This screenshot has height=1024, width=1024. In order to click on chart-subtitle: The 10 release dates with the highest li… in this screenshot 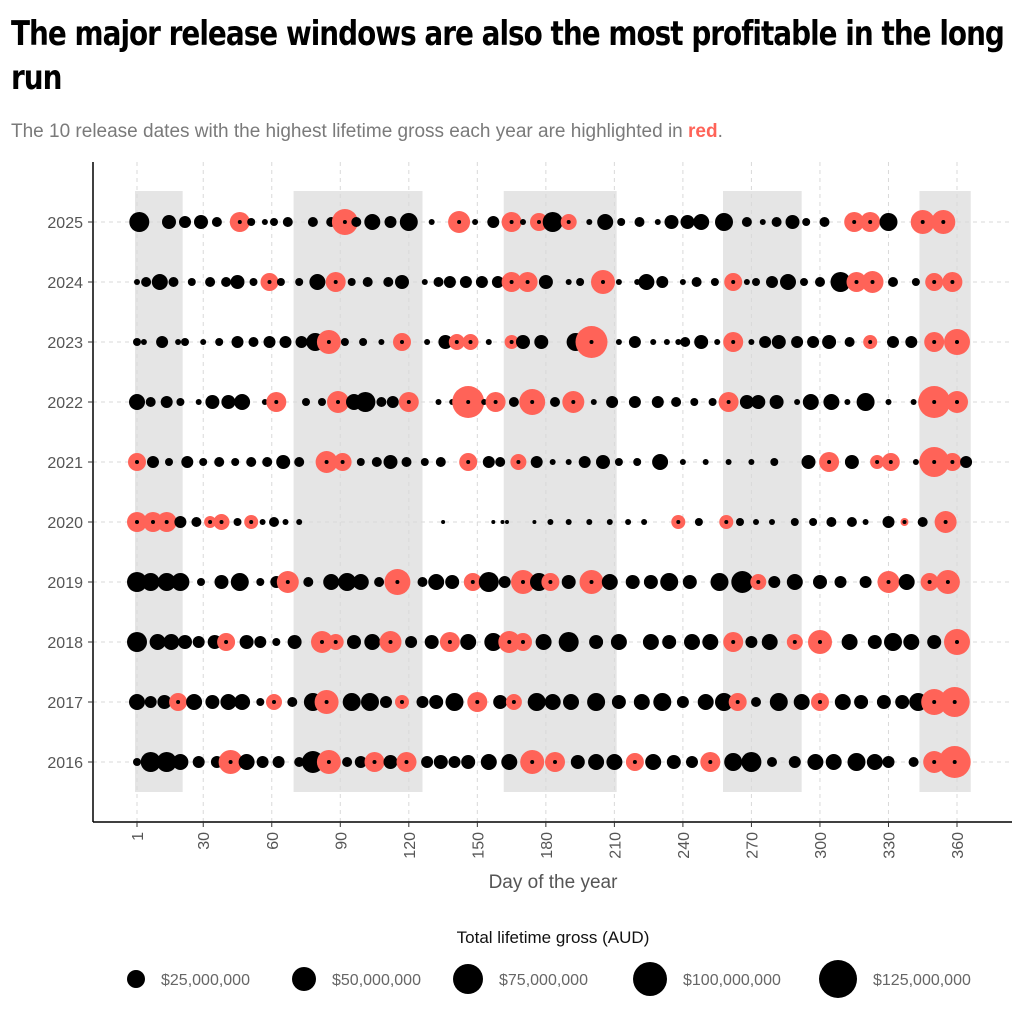, I will do `click(367, 132)`.